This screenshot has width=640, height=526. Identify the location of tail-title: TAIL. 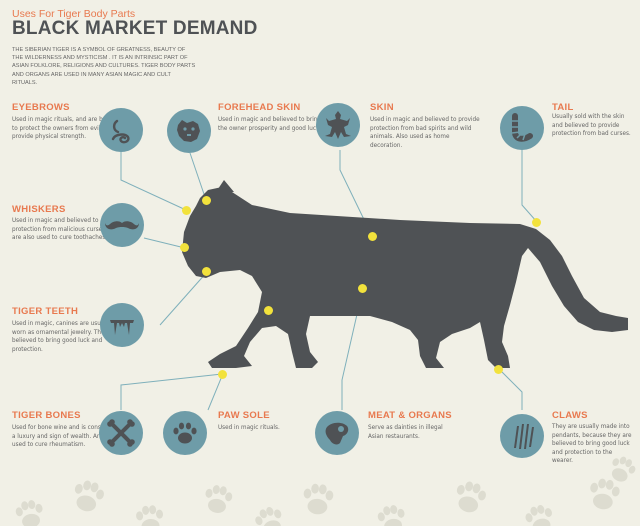
(563, 107).